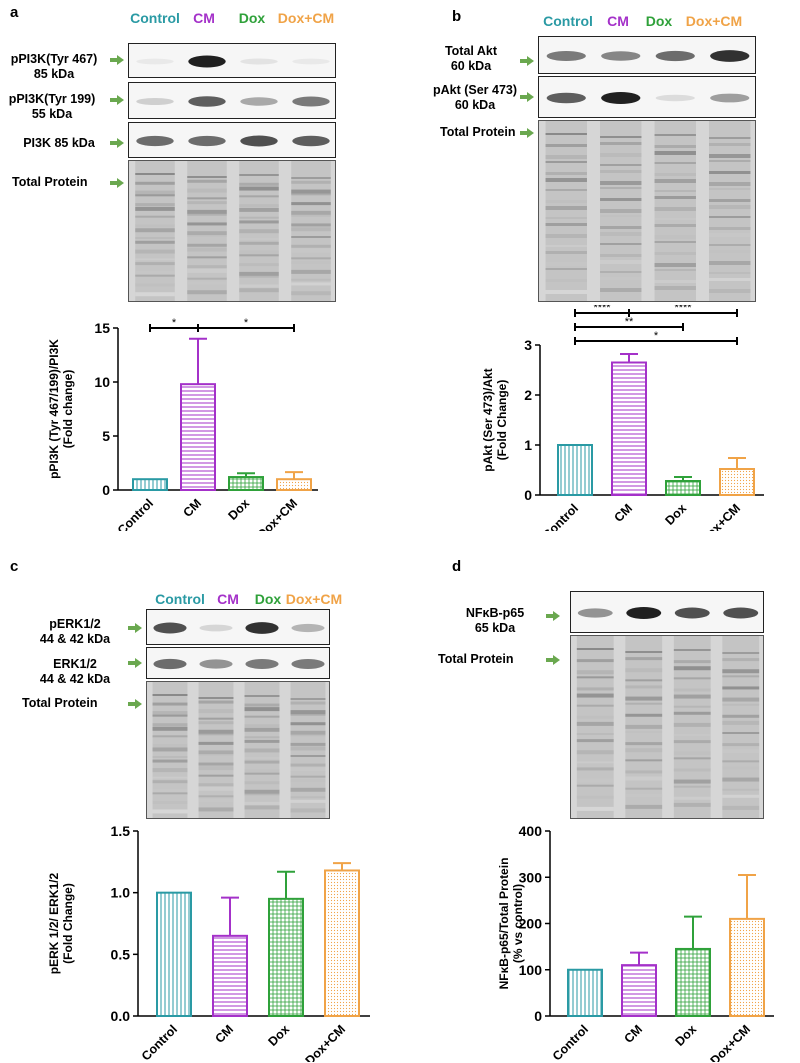 Image resolution: width=800 pixels, height=1063 pixels. What do you see at coordinates (629, 322) in the screenshot?
I see `significance-label: **` at bounding box center [629, 322].